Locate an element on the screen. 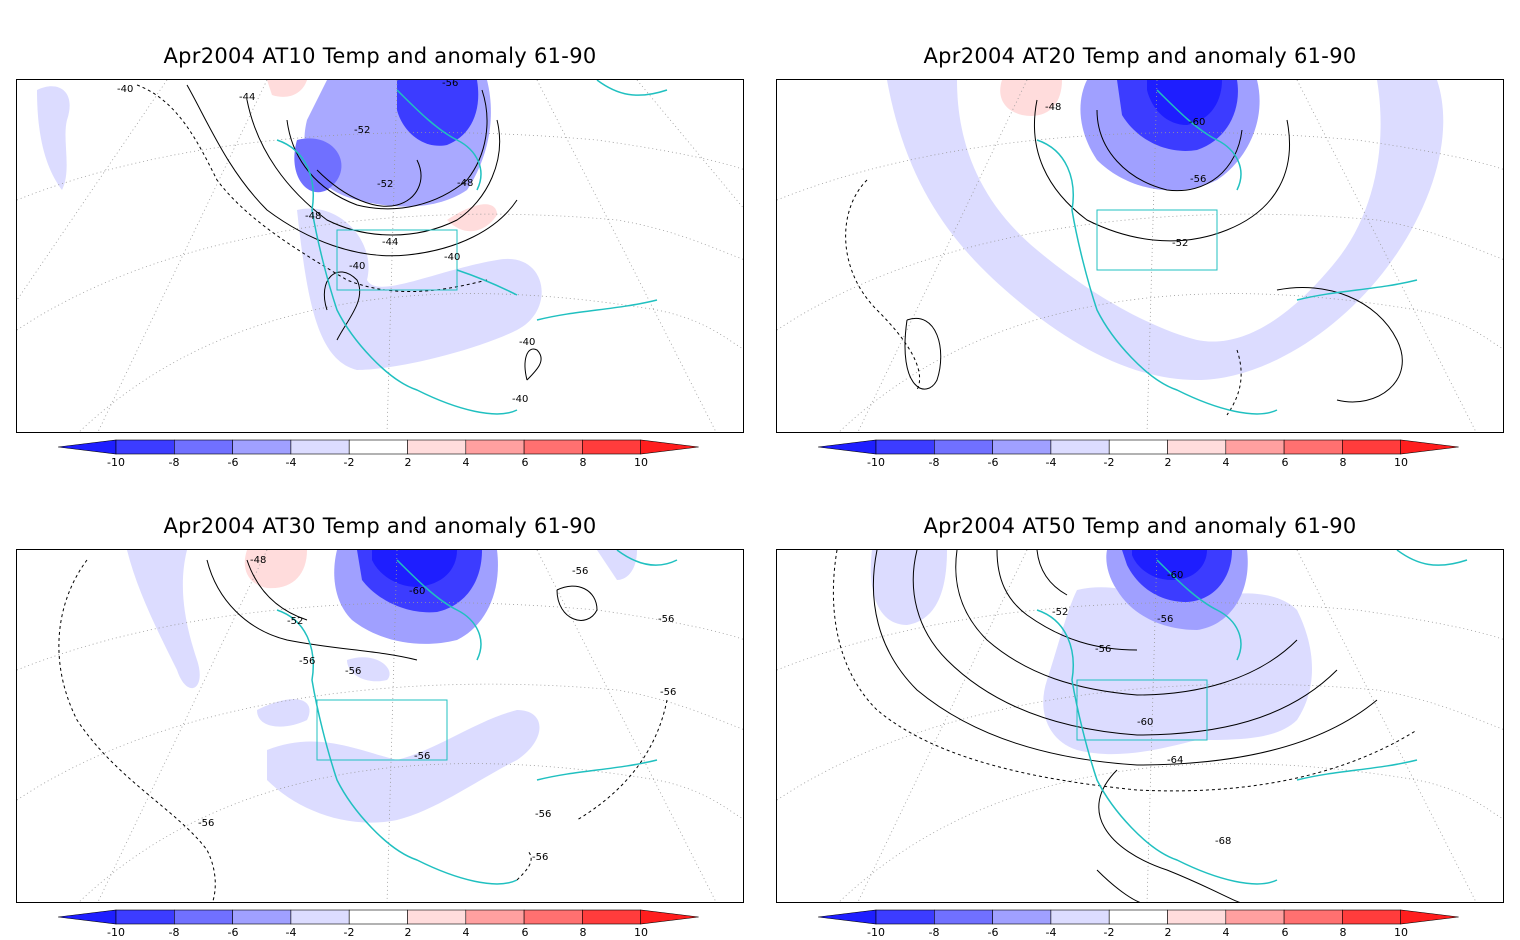 The height and width of the screenshot is (940, 1520). panel-title: Apr2004 AT20 Temp and anomaly 61-90 is located at coordinates (1140, 56).